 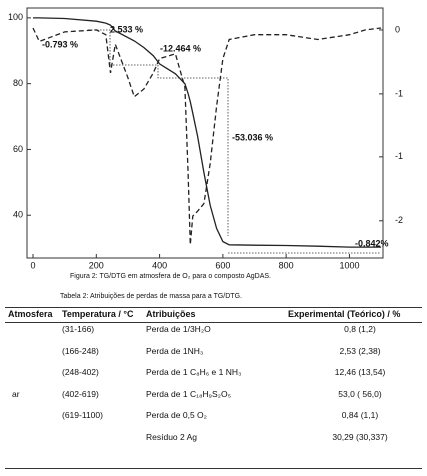 What do you see at coordinates (60, 44) in the screenshot?
I see `annotation: -0.793 %` at bounding box center [60, 44].